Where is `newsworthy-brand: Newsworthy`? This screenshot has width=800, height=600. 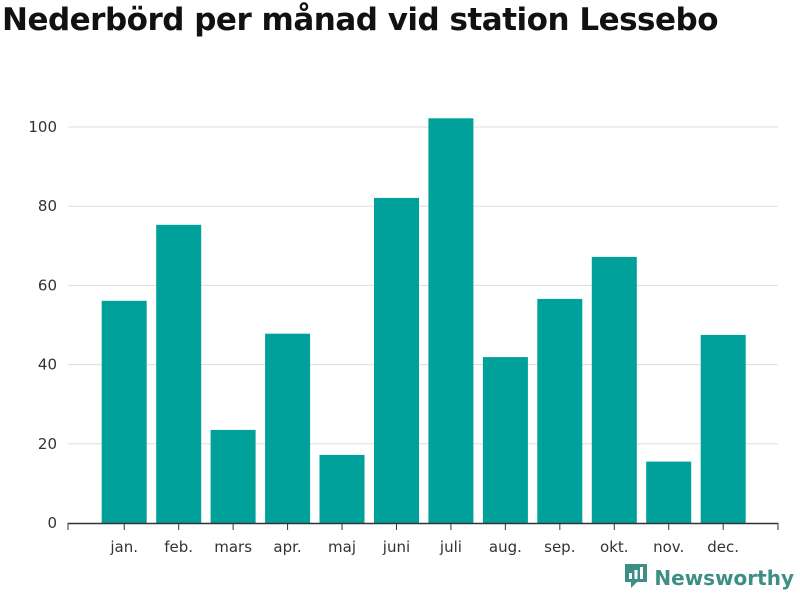
newsworthy-brand: Newsworthy is located at coordinates (708, 578).